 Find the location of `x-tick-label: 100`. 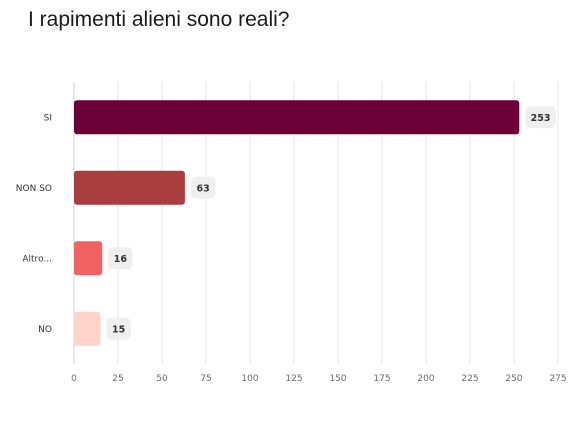

x-tick-label: 100 is located at coordinates (249, 379).